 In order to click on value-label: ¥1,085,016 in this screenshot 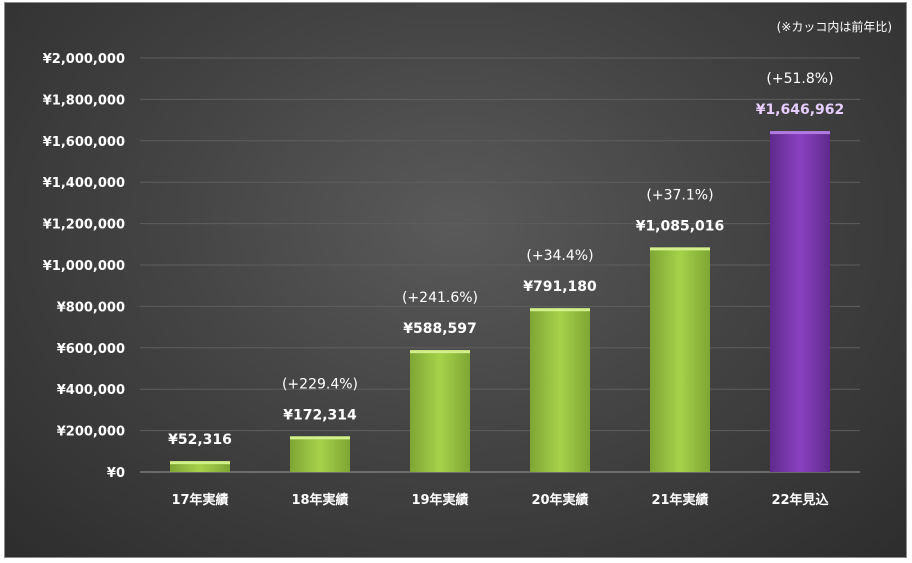, I will do `click(680, 226)`.